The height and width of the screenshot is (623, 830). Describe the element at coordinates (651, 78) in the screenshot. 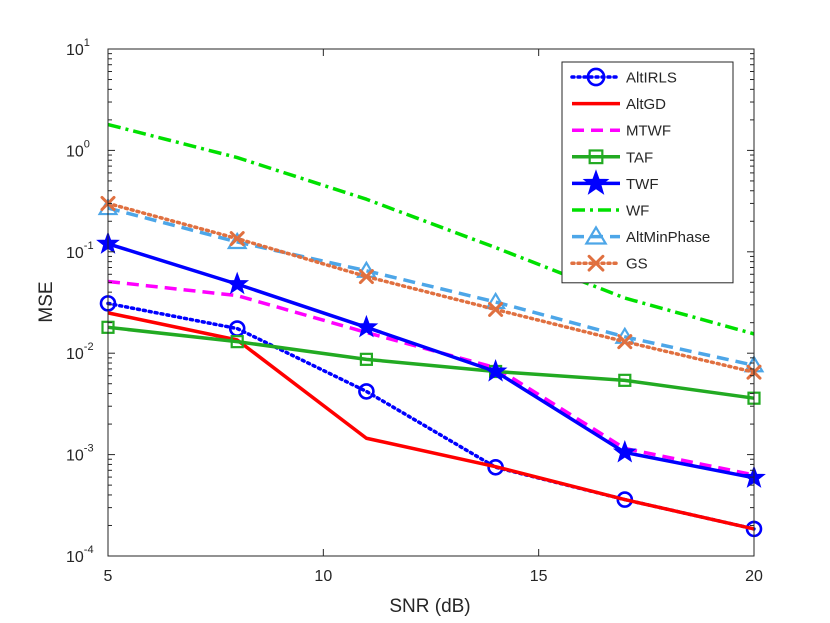

I see `legend-label-altirls: AltIRLS` at that location.